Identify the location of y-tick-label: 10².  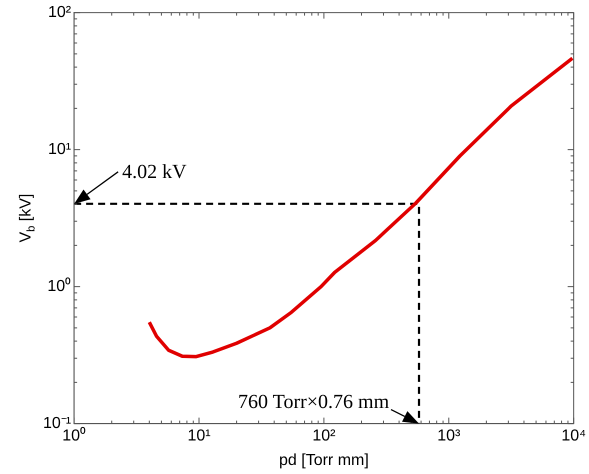
(60, 13).